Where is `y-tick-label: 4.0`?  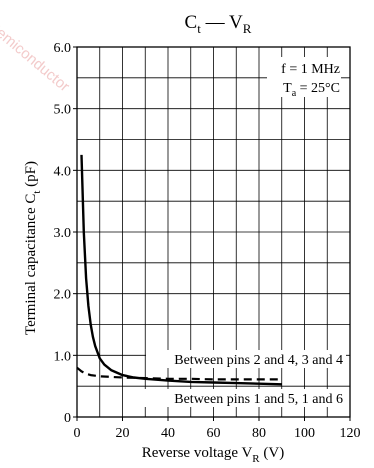
y-tick-label: 4.0 is located at coordinates (63, 171).